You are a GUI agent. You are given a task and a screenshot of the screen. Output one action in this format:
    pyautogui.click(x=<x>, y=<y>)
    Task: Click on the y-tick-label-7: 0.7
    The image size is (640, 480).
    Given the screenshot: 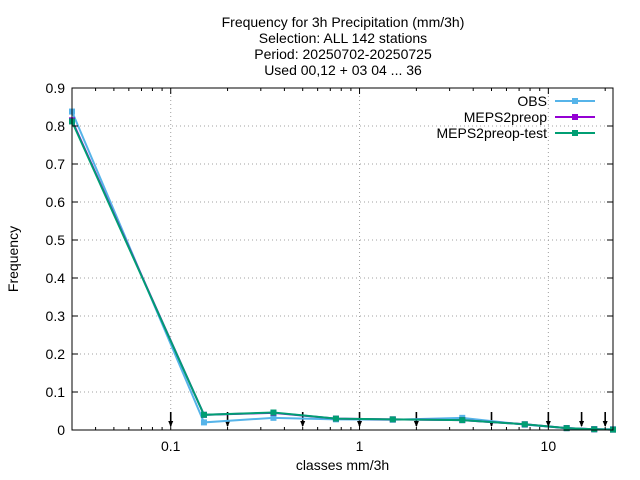 What is the action you would take?
    pyautogui.click(x=56, y=164)
    